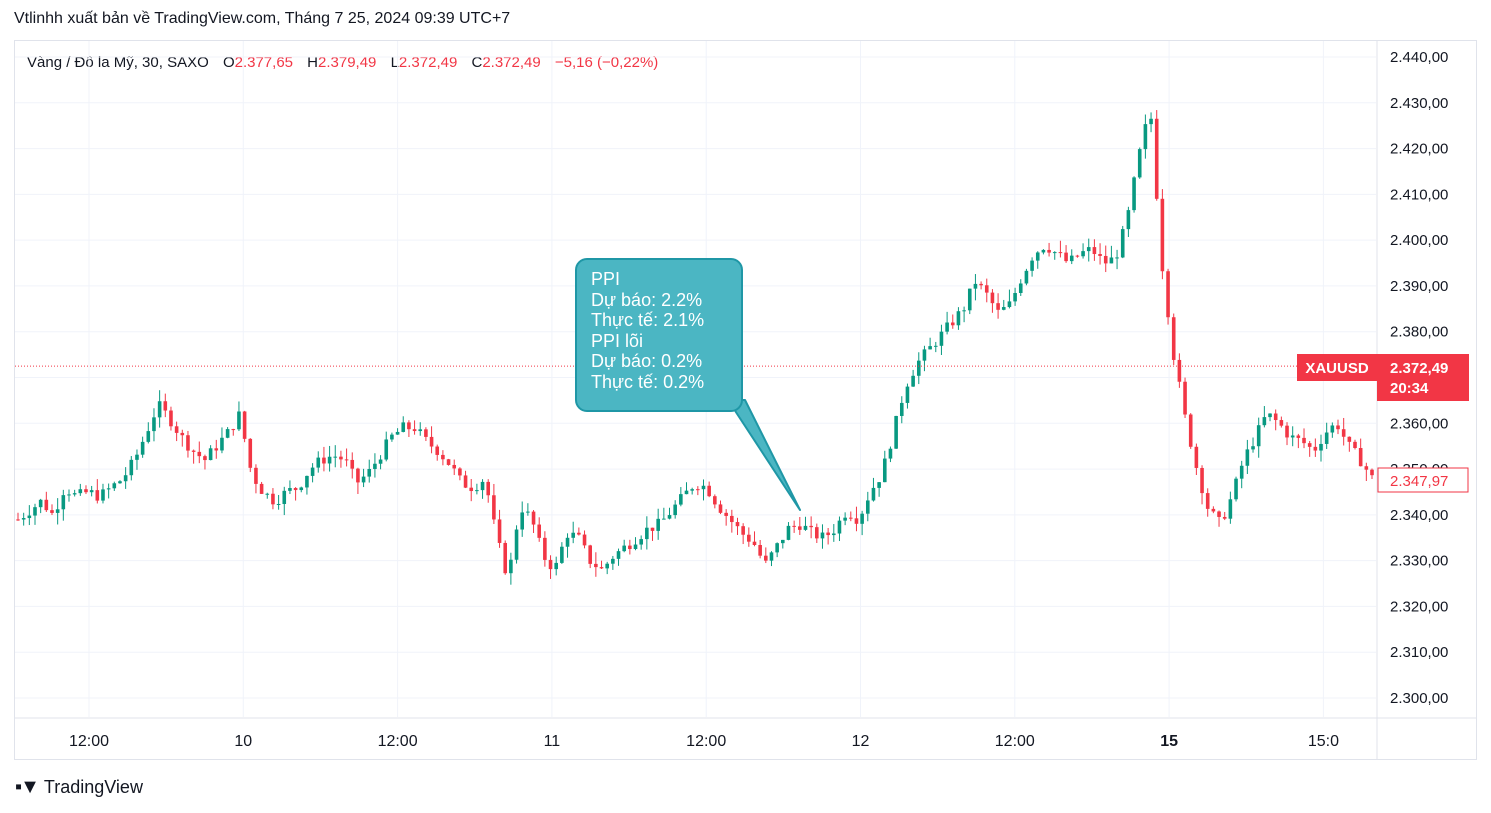 This screenshot has height=813, width=1491. What do you see at coordinates (313, 62) in the screenshot?
I see `high-label: H` at bounding box center [313, 62].